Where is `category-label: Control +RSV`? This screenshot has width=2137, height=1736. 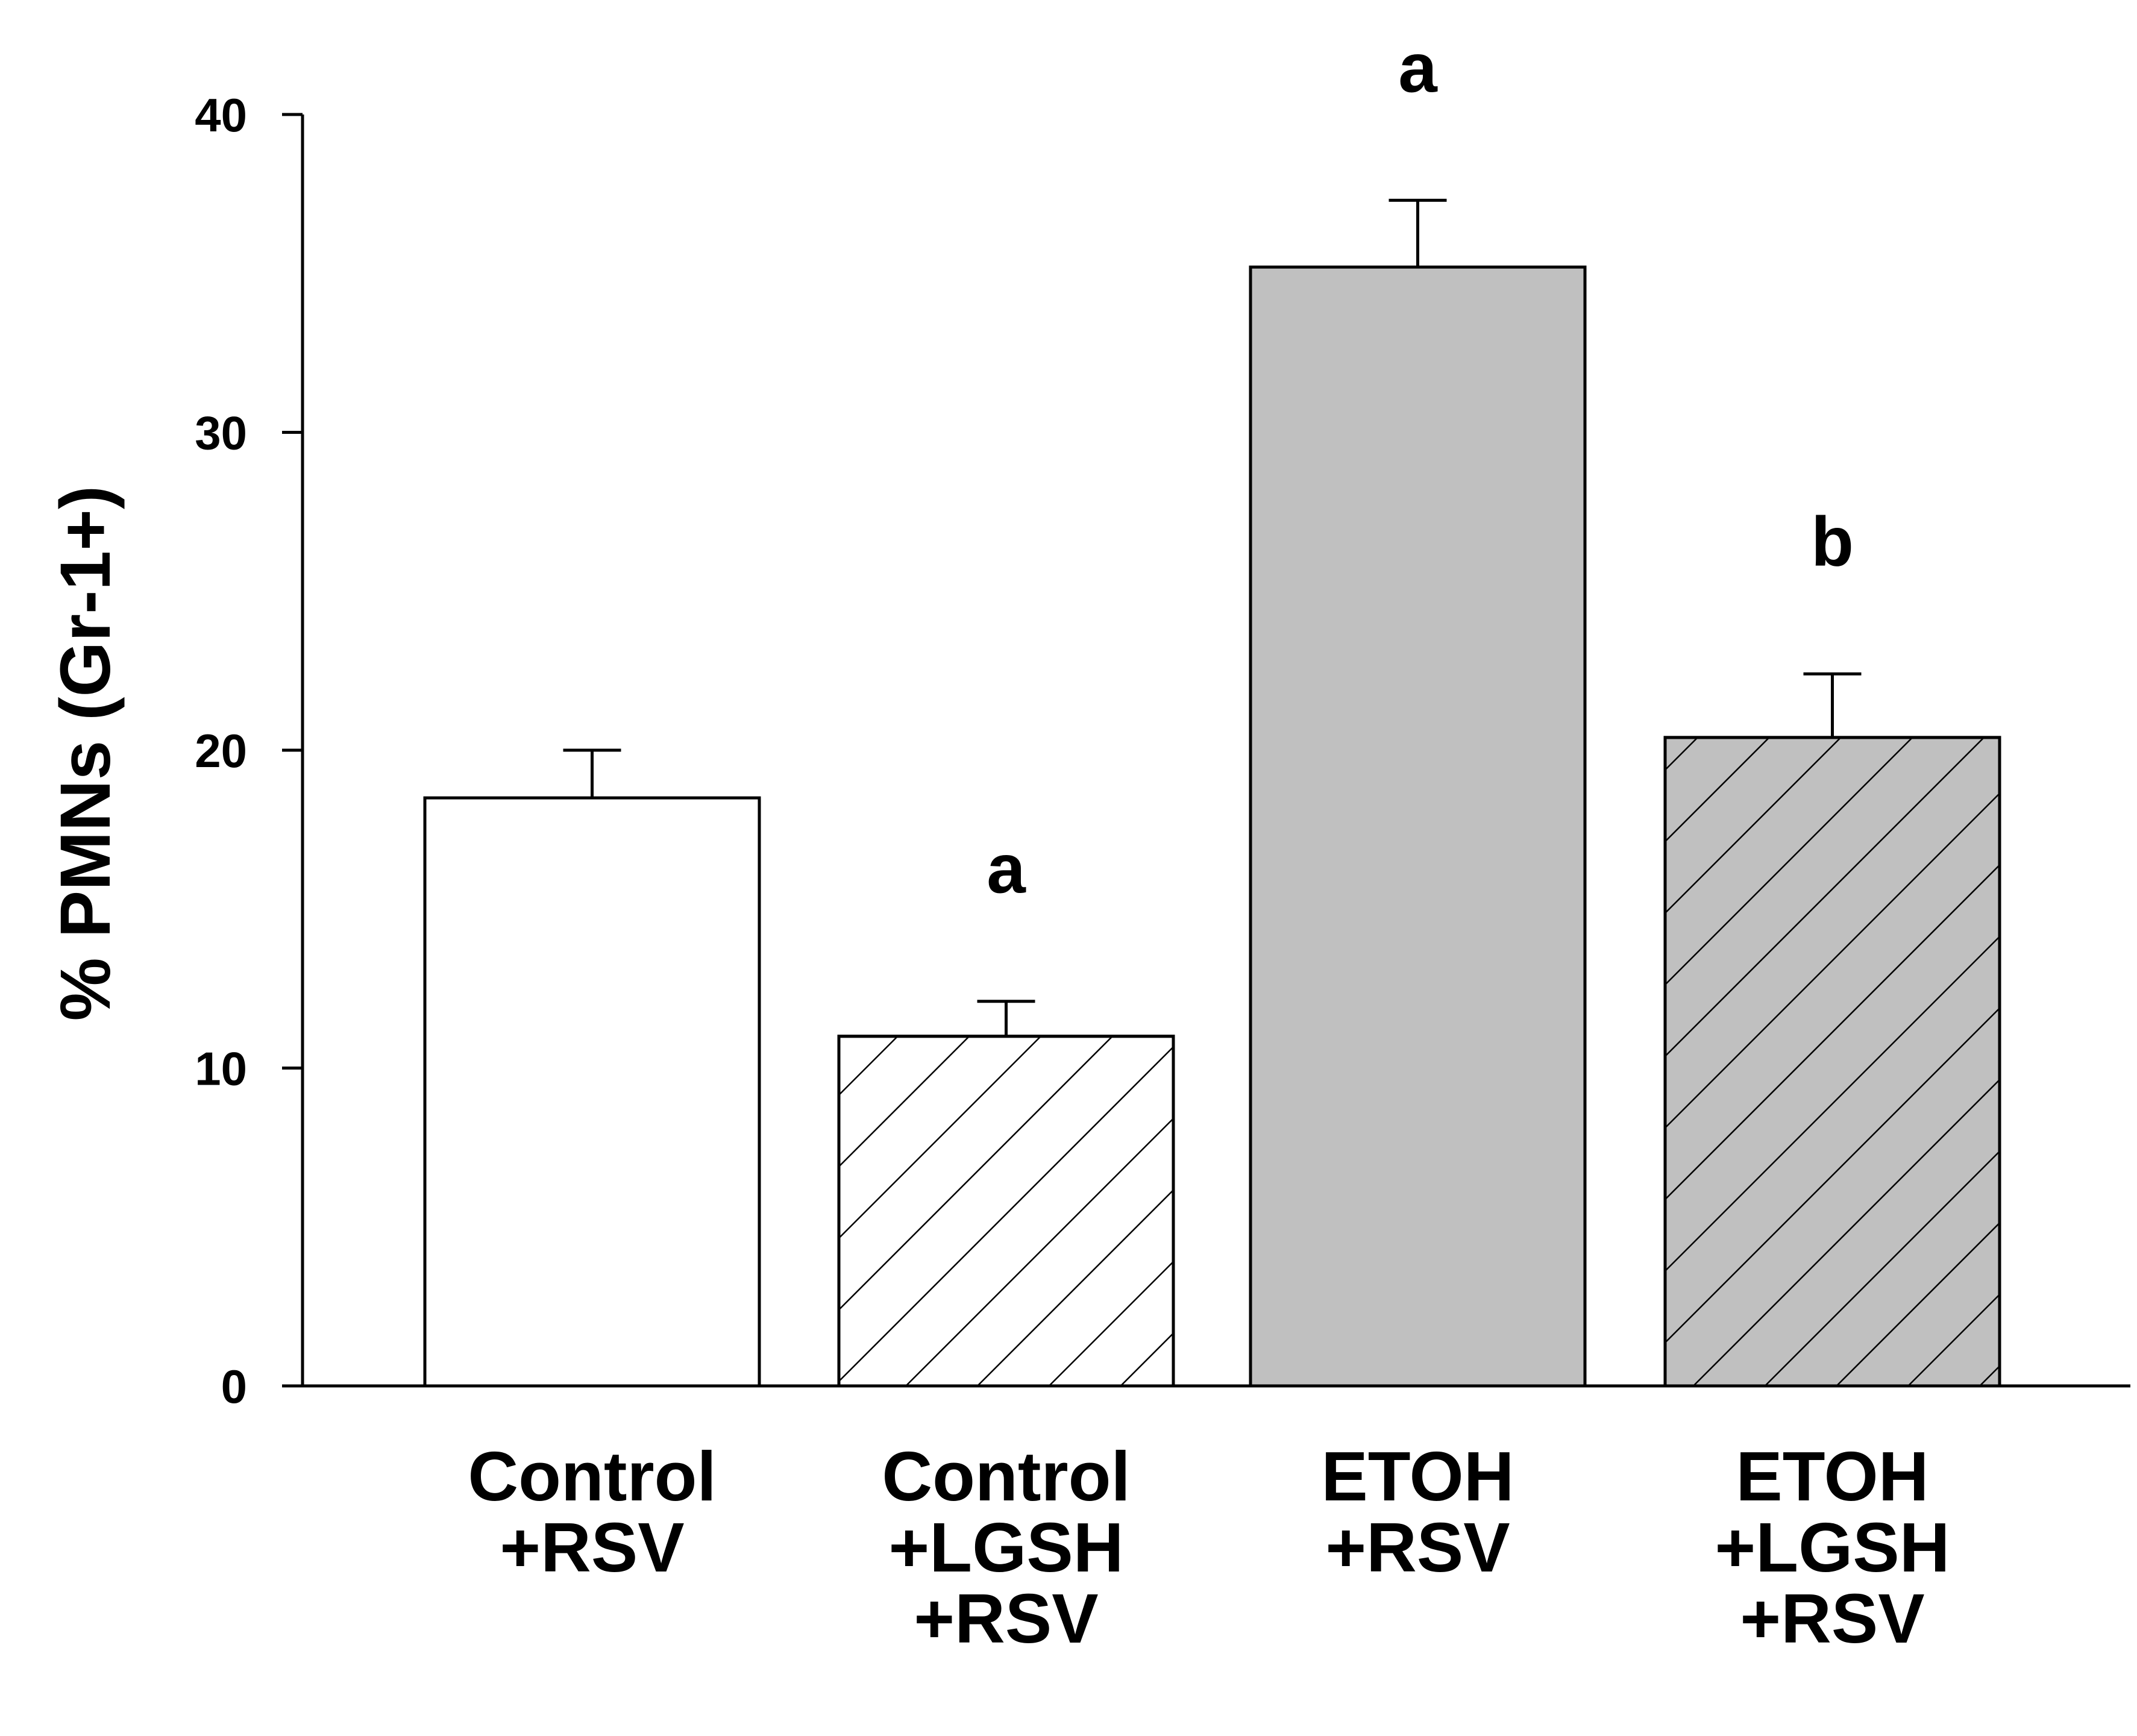 category-label: Control +RSV is located at coordinates (592, 1512).